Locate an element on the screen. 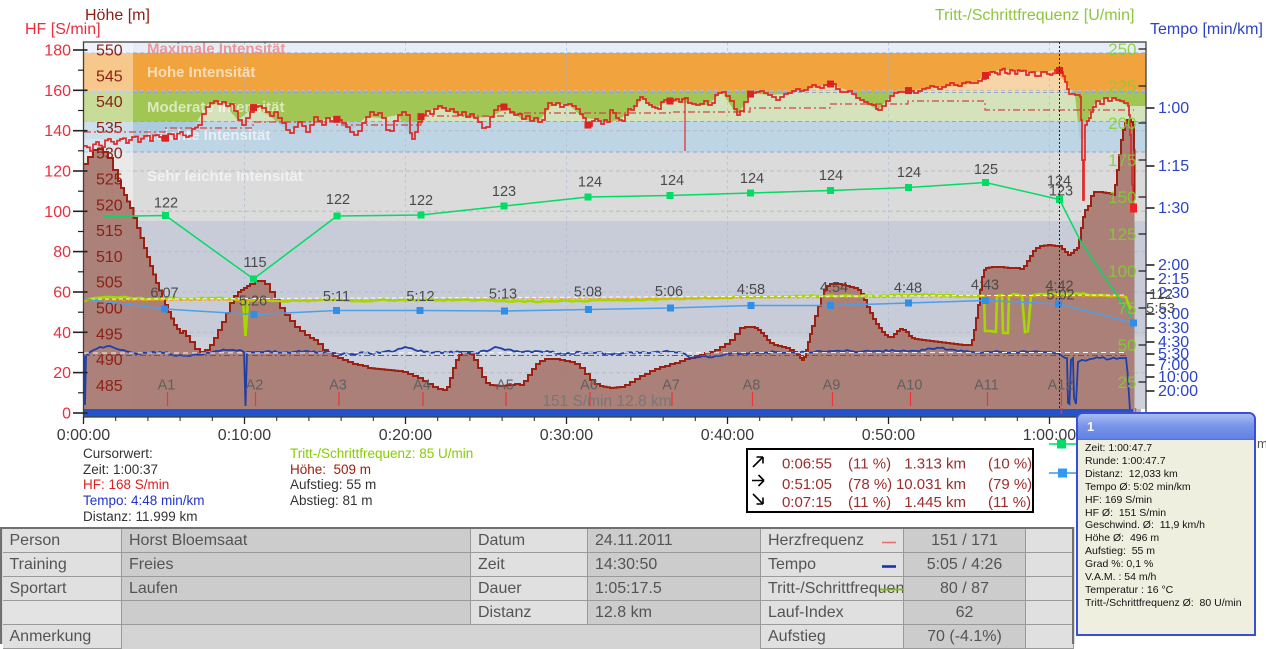 This screenshot has height=649, width=1266. svg-text: 1:30 is located at coordinates (1173, 208).